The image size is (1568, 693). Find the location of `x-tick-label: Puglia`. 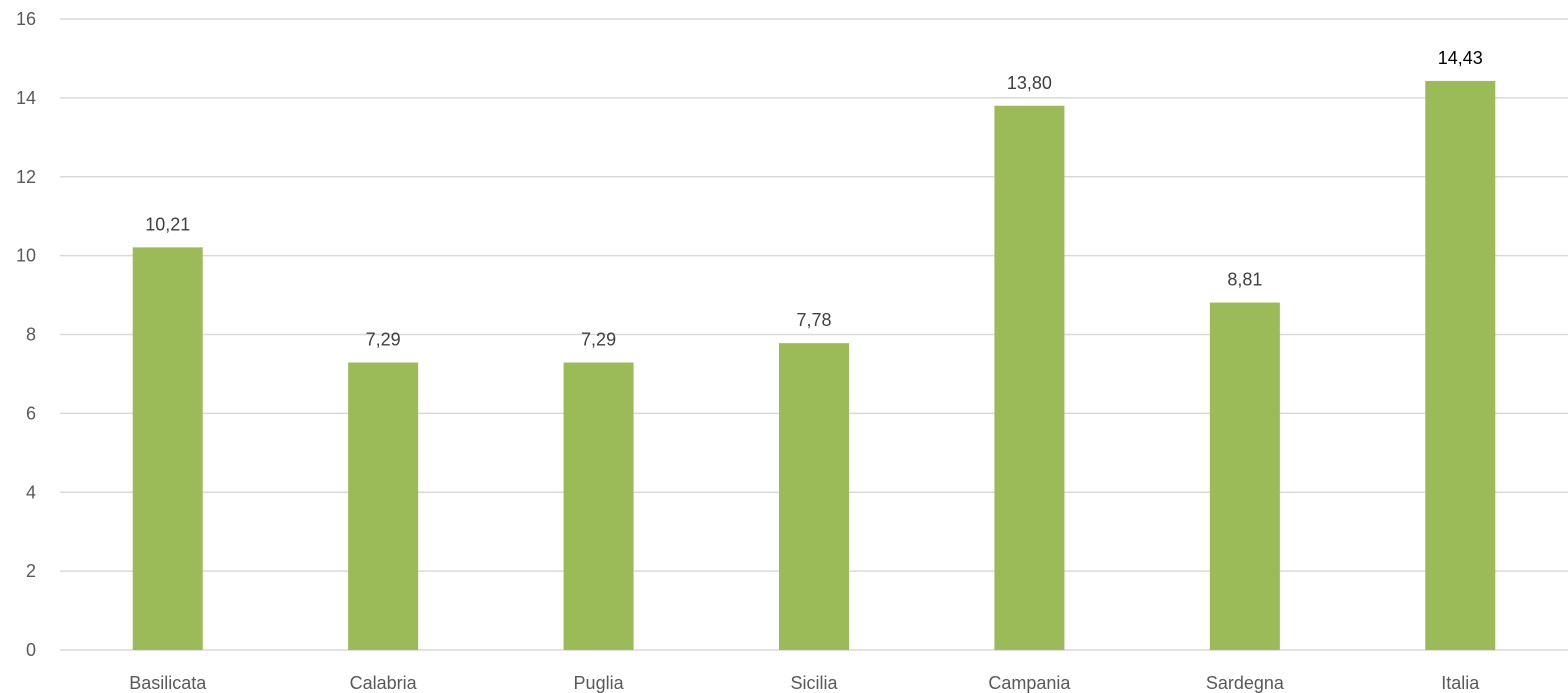

x-tick-label: Puglia is located at coordinates (599, 683).